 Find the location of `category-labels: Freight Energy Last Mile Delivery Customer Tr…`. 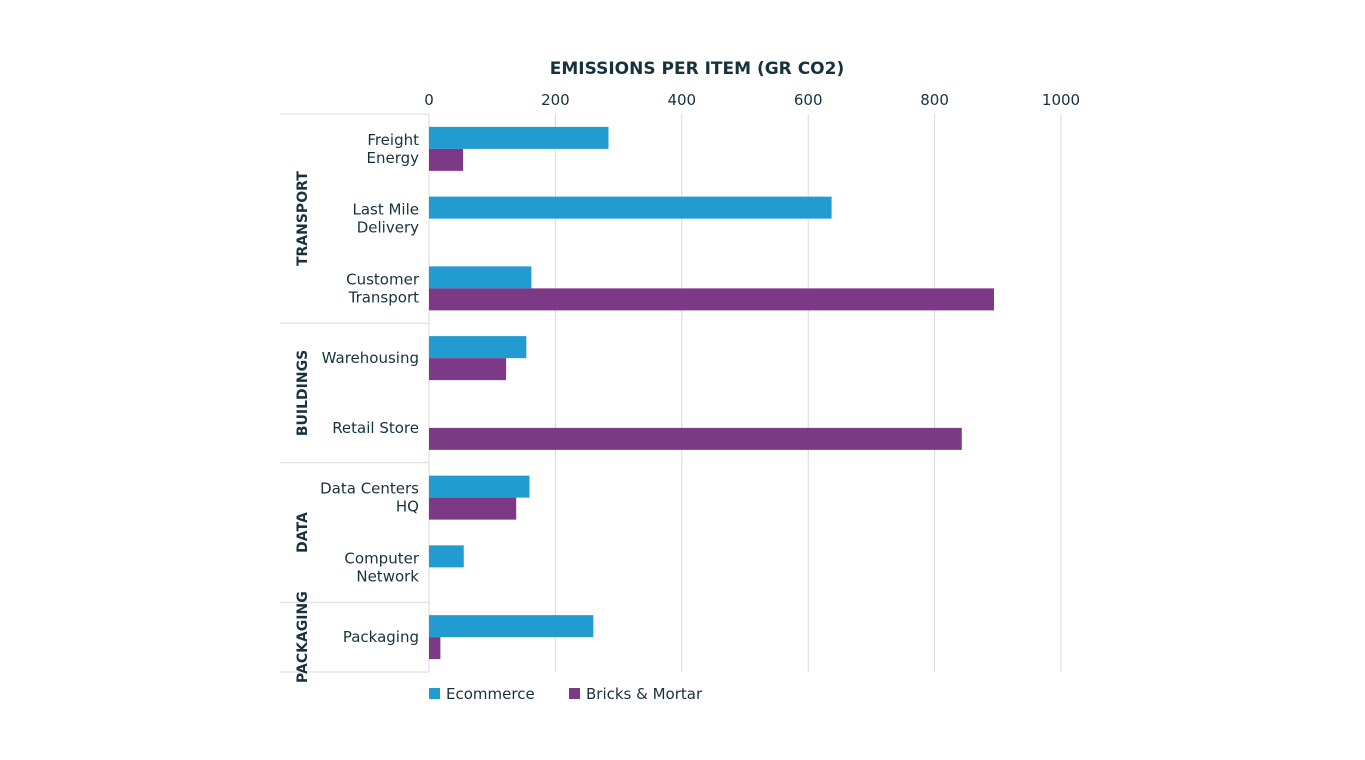

category-labels: Freight Energy Last Mile Delivery Customer Tr… is located at coordinates (370, 388).